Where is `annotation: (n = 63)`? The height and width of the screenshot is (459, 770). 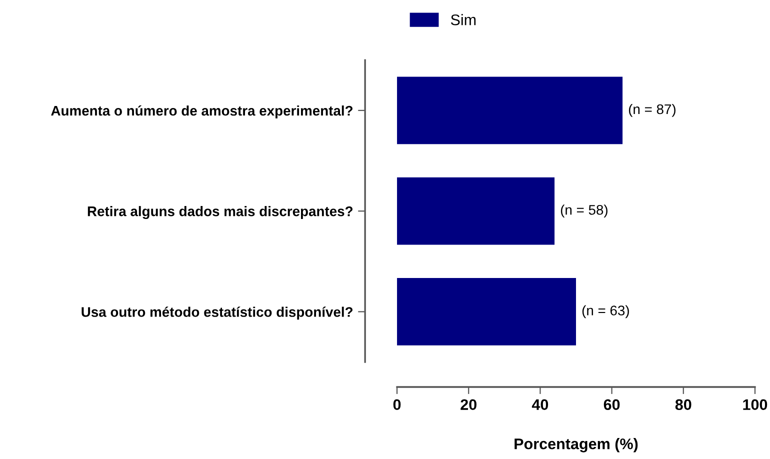 annotation: (n = 63) is located at coordinates (605, 311).